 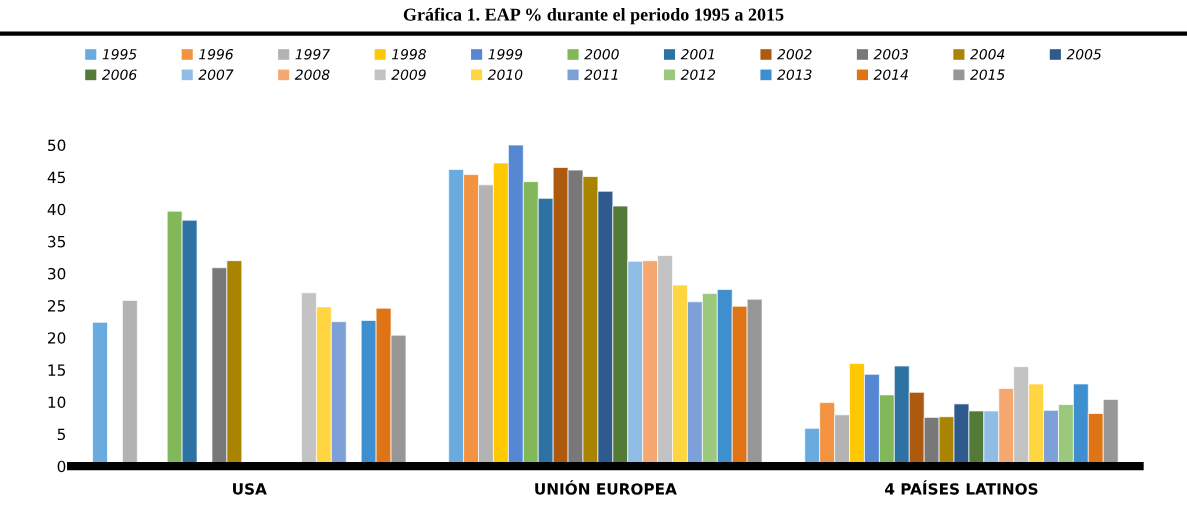 What do you see at coordinates (1084, 54) in the screenshot?
I see `legend-label: 2005` at bounding box center [1084, 54].